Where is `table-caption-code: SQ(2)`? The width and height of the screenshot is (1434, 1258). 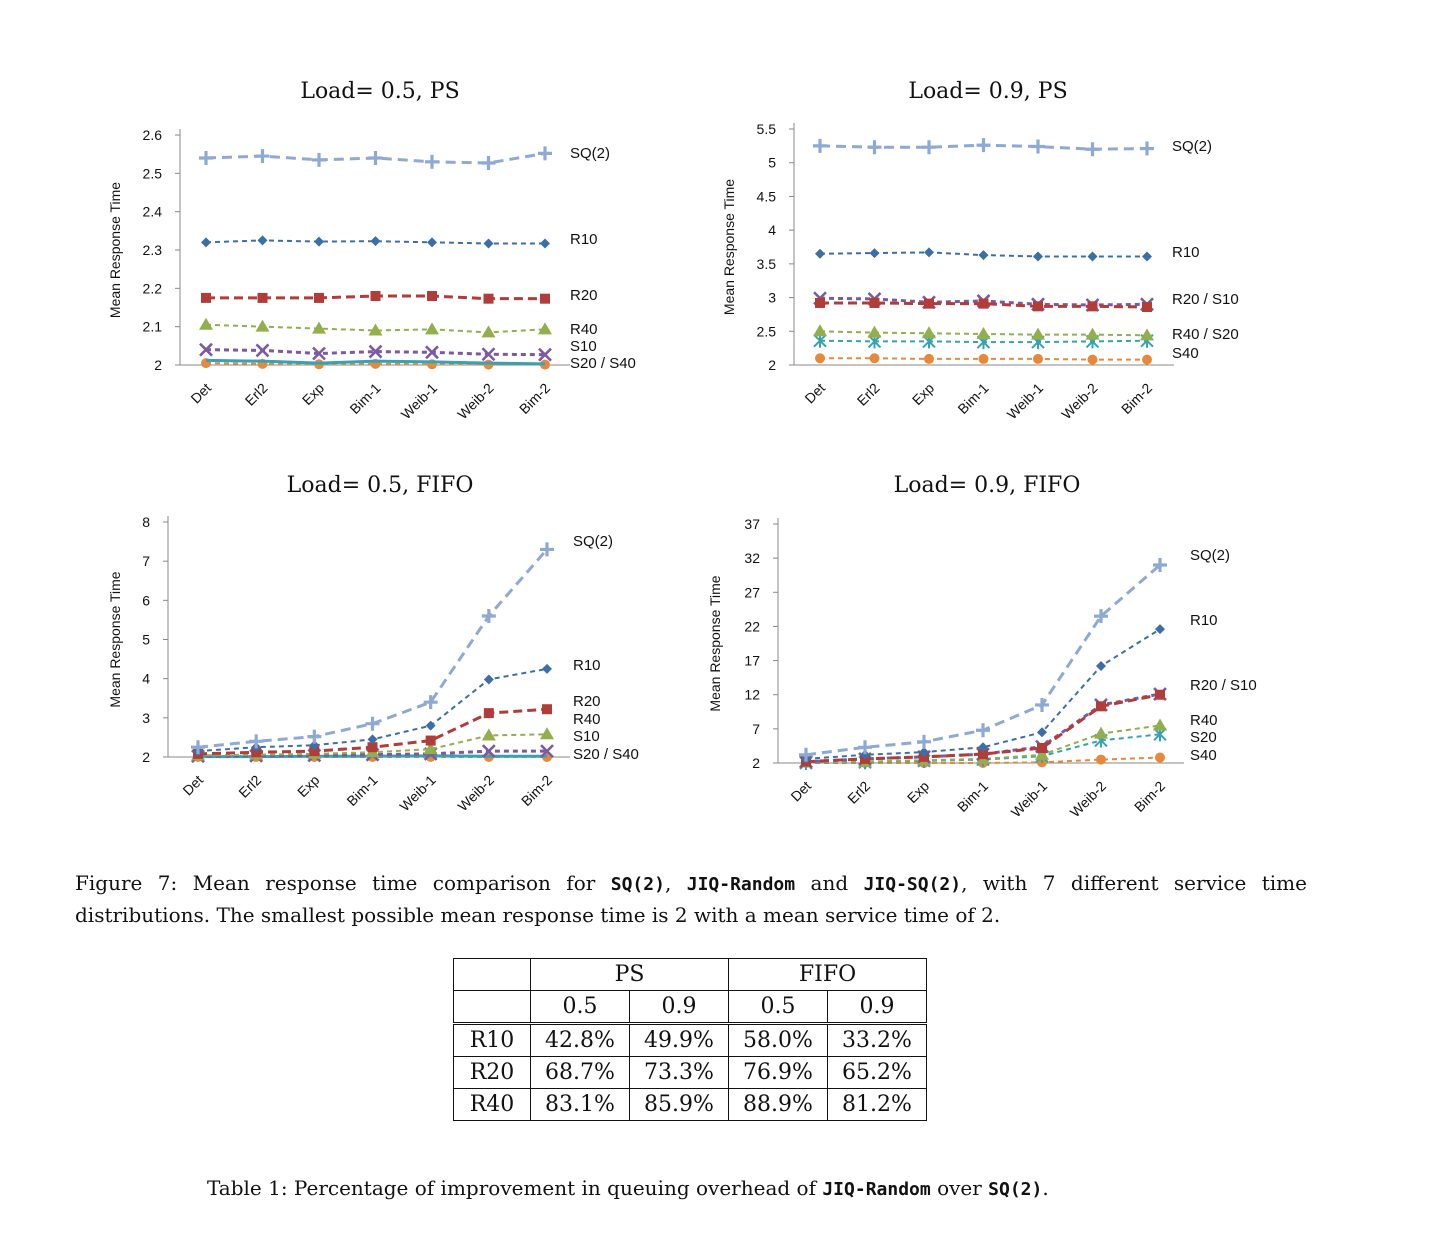 table-caption-code: SQ(2) is located at coordinates (1015, 1189).